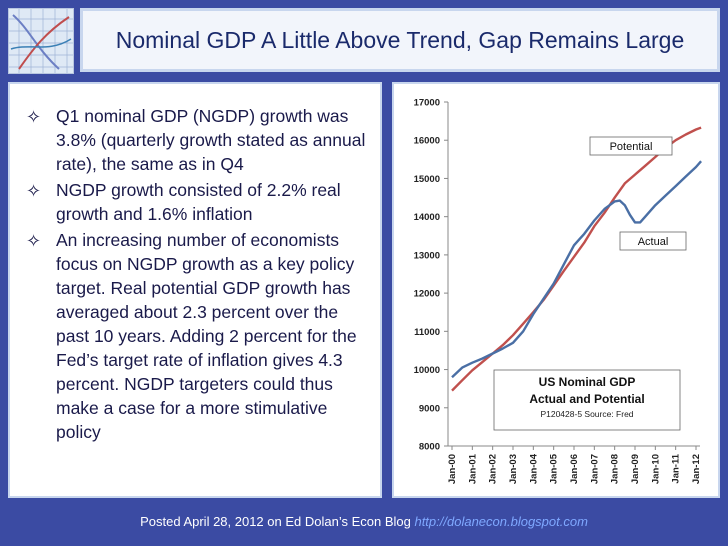  Describe the element at coordinates (429, 447) in the screenshot. I see `y-tick-label: 8000` at that location.